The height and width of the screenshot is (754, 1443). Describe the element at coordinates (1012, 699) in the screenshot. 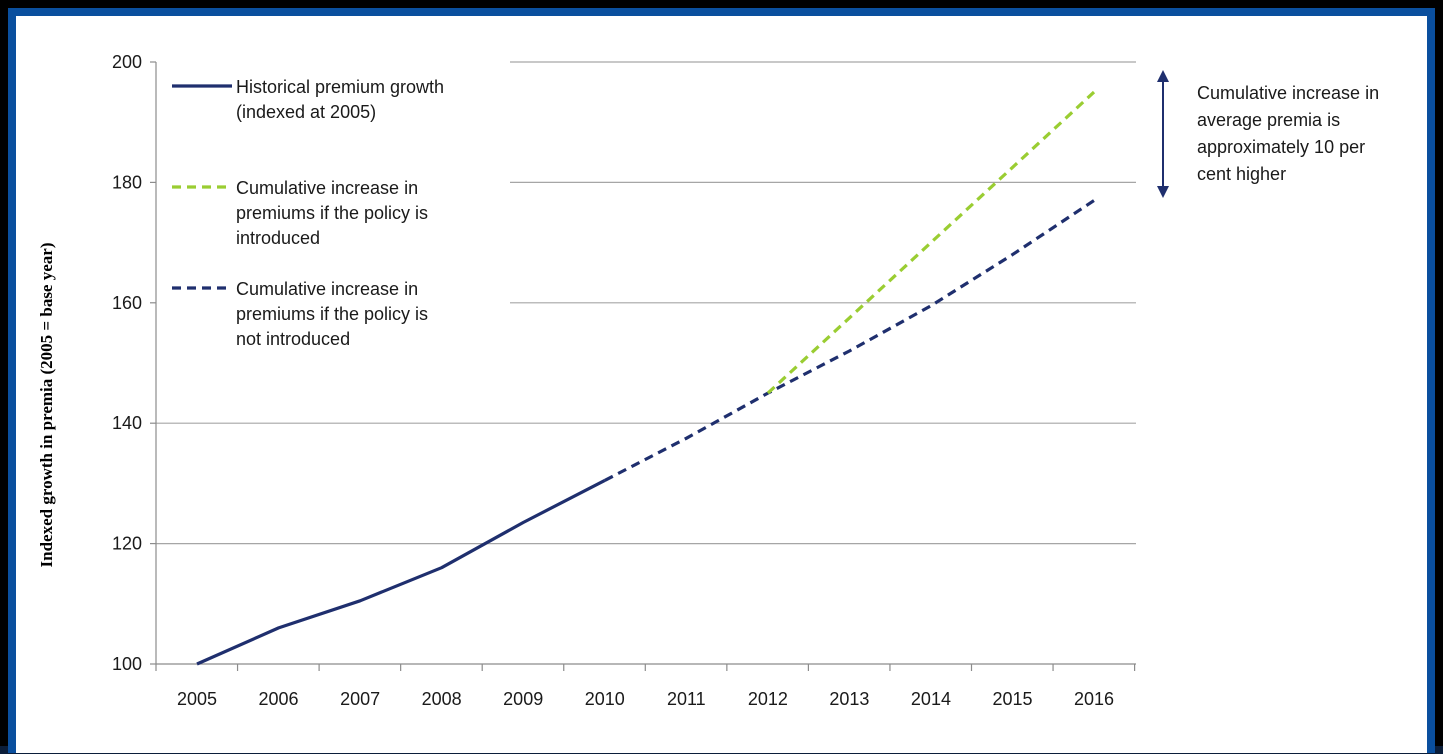

I see `x-tick-label: 2015` at that location.